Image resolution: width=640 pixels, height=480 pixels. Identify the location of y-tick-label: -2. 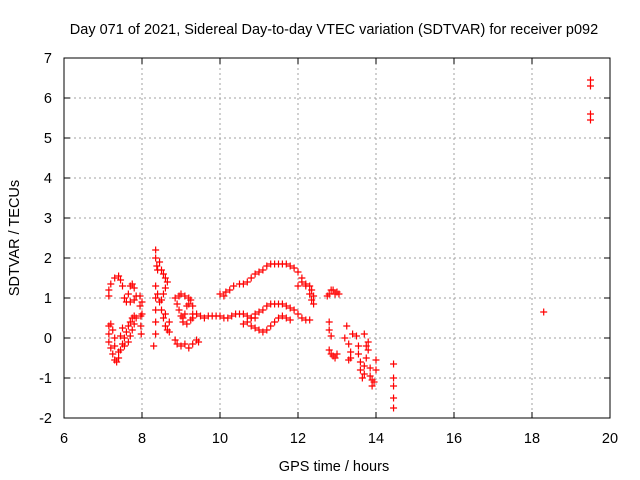
(45, 419).